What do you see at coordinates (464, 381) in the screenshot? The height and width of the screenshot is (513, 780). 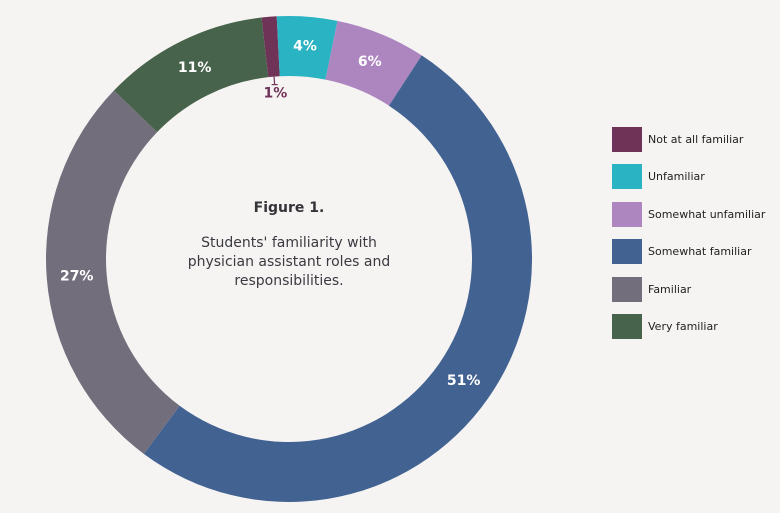 I see `value-label-somewhat-familiar: 51%` at bounding box center [464, 381].